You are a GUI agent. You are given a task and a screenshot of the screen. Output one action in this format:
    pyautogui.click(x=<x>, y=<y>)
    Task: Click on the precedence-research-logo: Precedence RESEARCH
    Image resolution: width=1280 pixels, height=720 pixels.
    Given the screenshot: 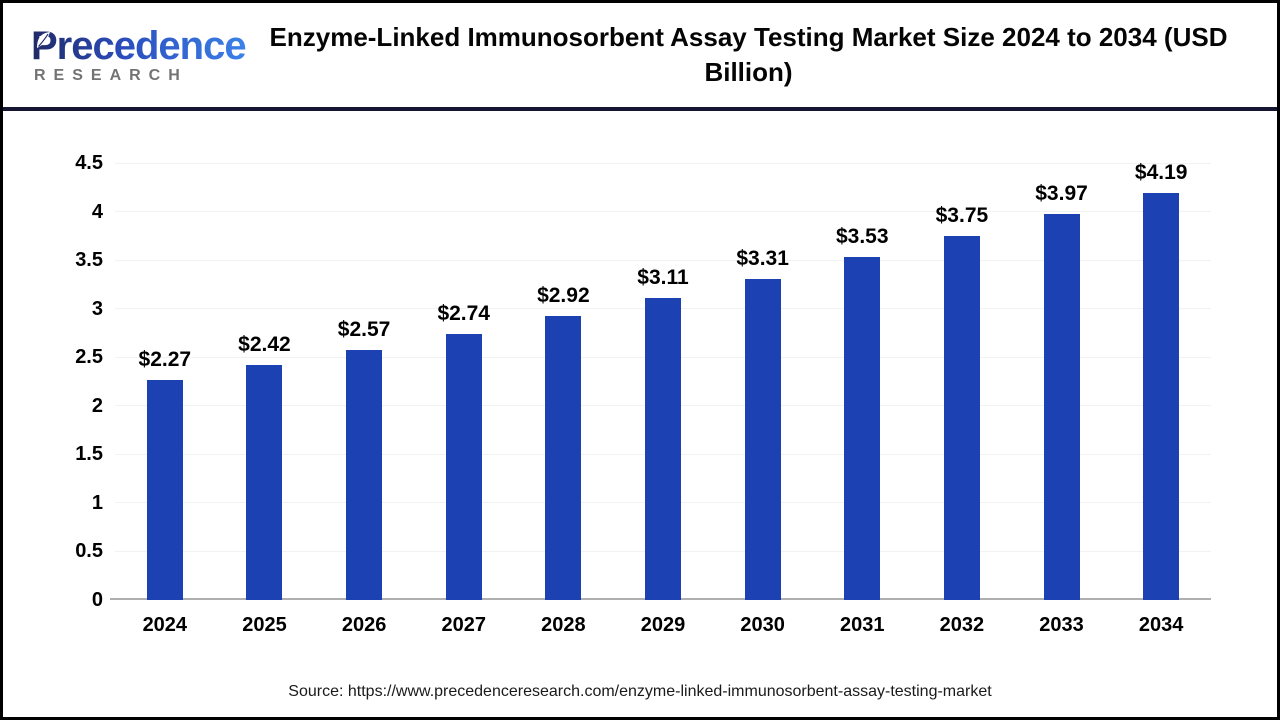 What is the action you would take?
    pyautogui.click(x=139, y=54)
    